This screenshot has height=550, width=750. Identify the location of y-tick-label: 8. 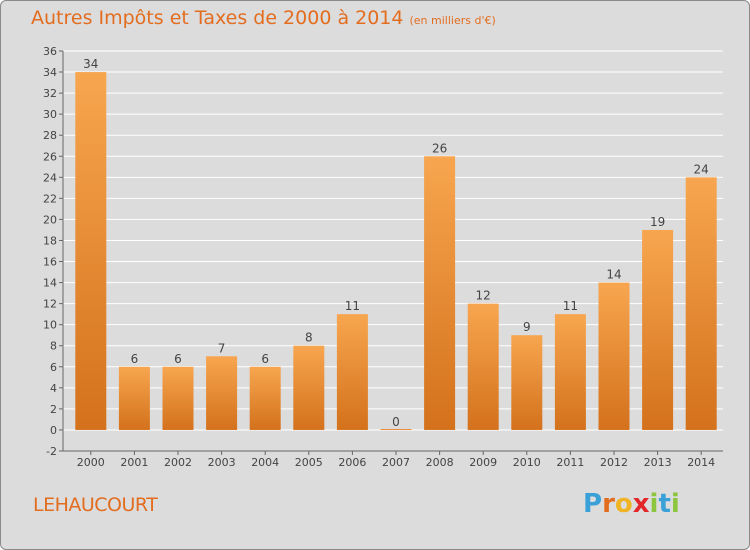
(53, 346).